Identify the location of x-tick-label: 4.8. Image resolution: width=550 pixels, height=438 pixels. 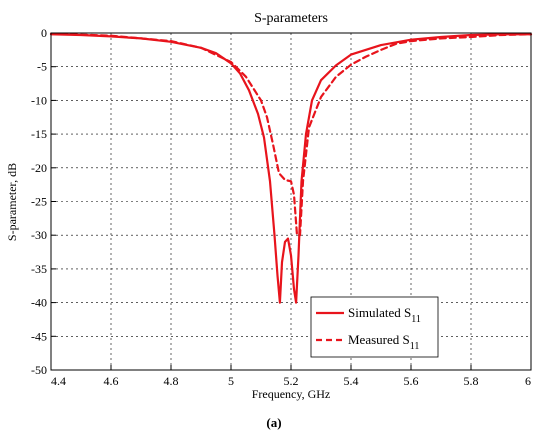
(171, 381).